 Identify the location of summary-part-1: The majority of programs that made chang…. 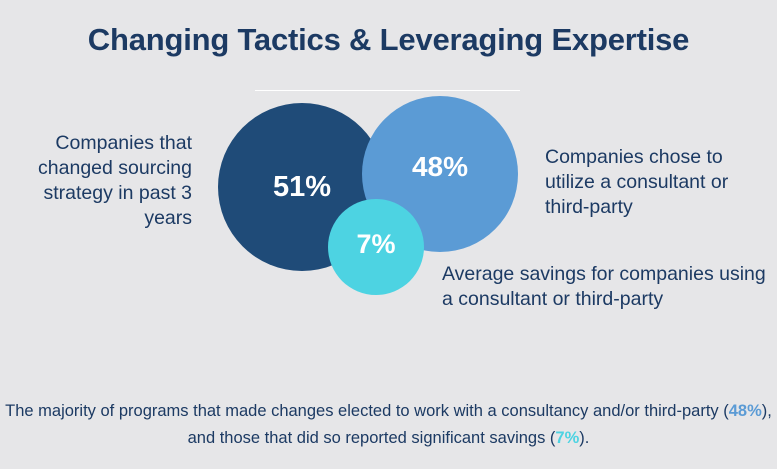
(367, 411).